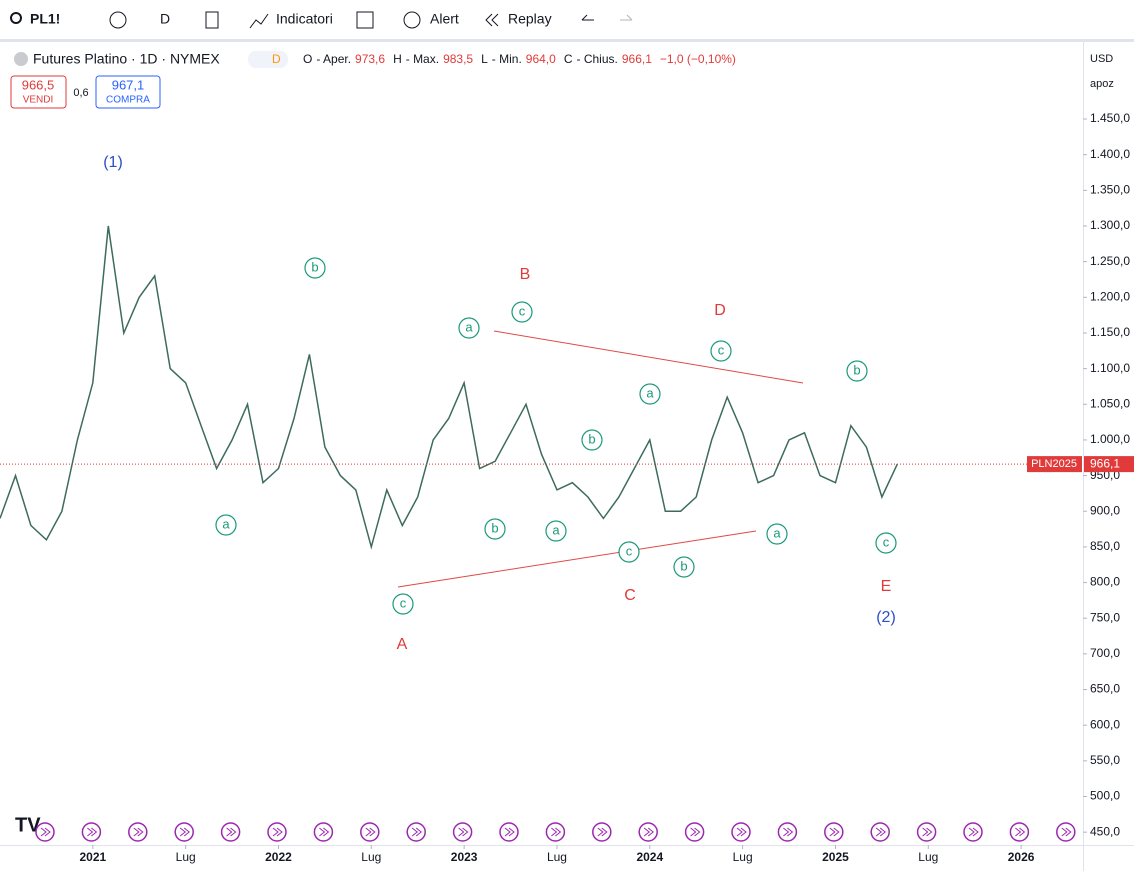 This screenshot has height=876, width=1134. Describe the element at coordinates (648, 357) in the screenshot. I see `trend-line` at that location.